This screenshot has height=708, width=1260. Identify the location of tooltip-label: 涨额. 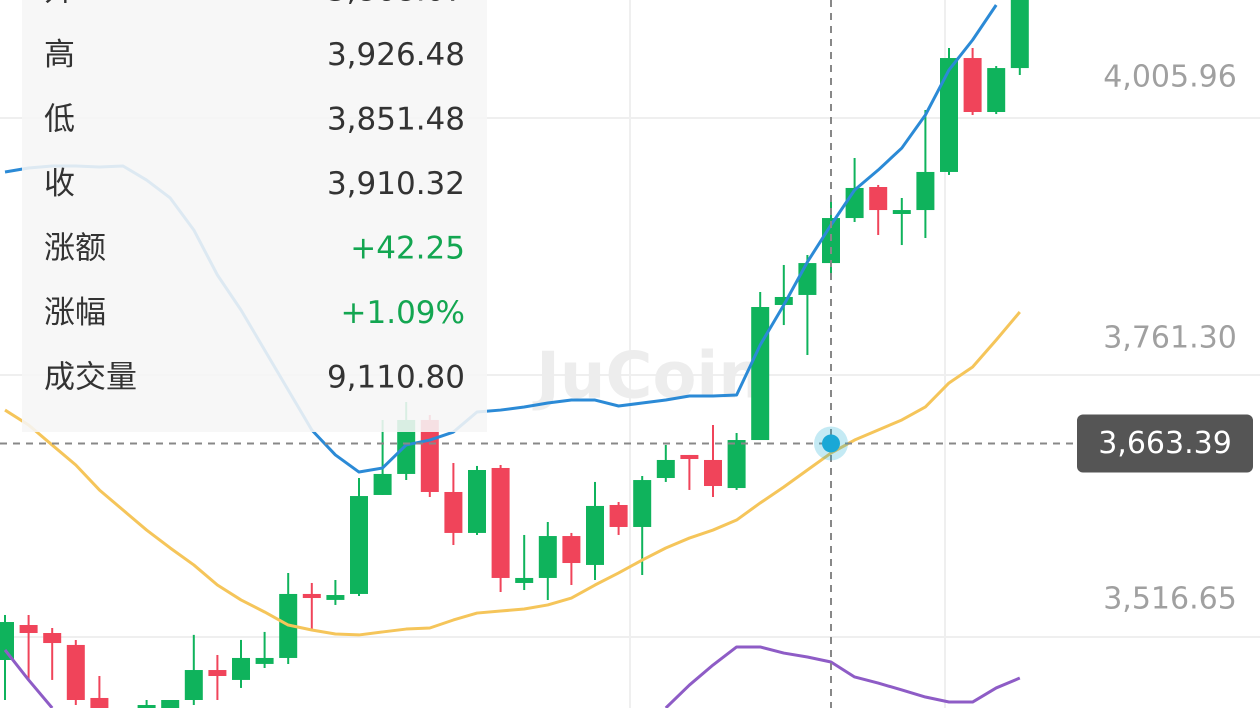
(75, 249).